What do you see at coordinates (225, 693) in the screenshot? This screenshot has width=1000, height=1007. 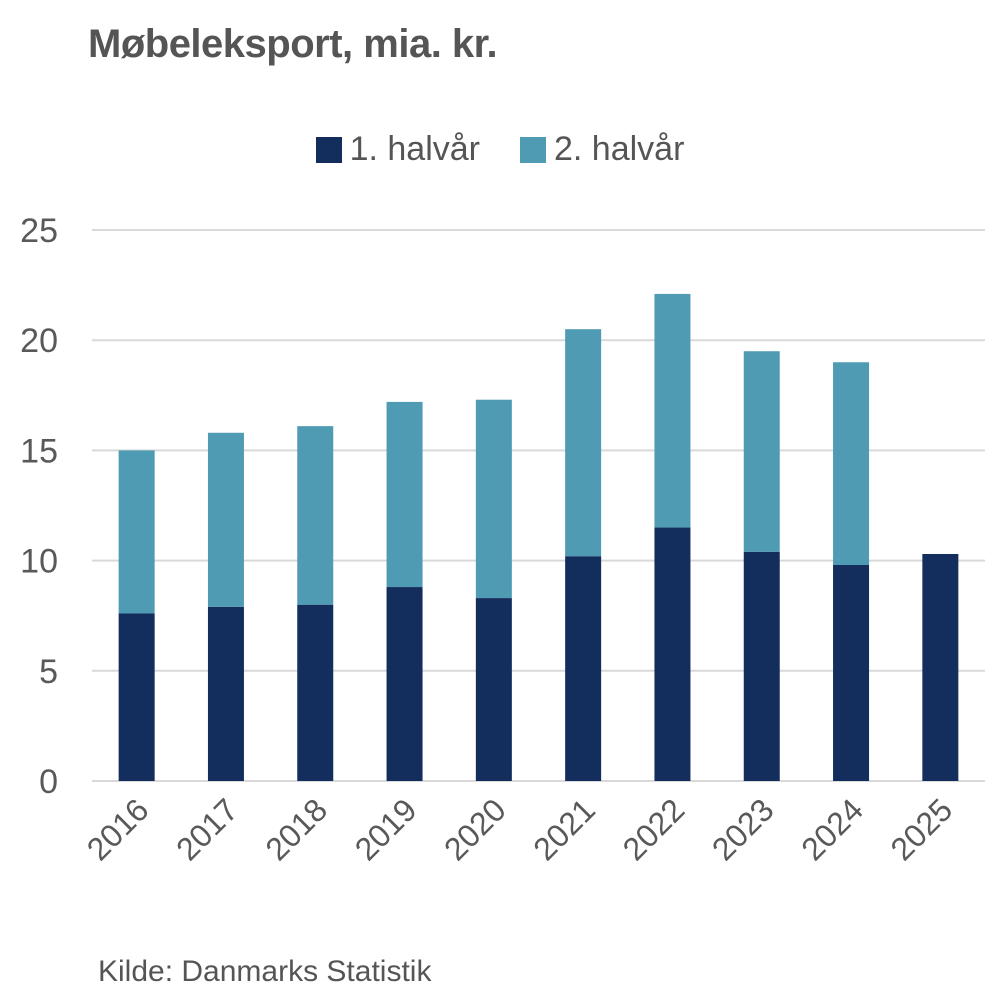 I see `bar-first-half-2017` at bounding box center [225, 693].